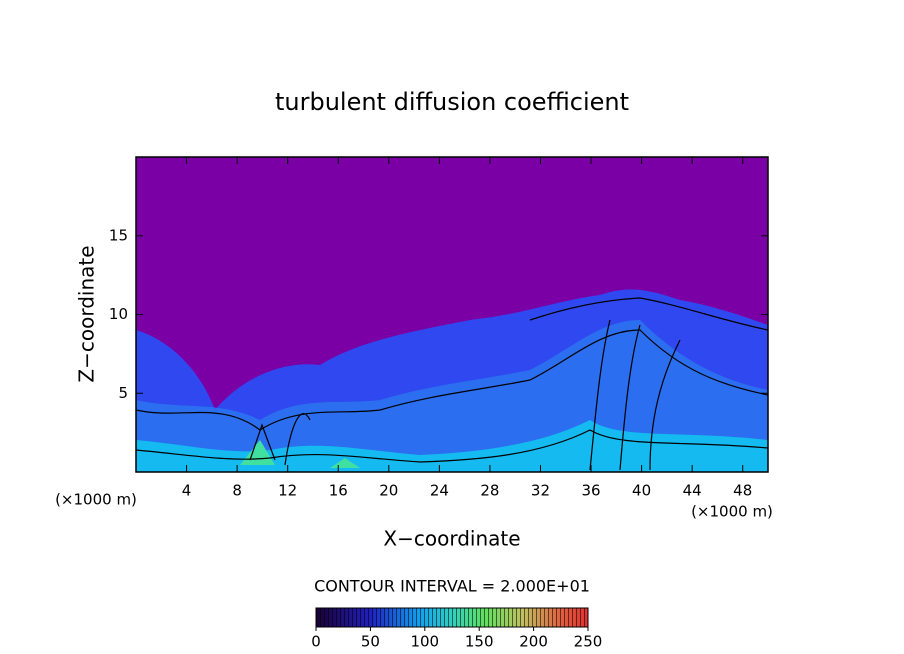  I want to click on colorbar-stripes, so click(452, 617).